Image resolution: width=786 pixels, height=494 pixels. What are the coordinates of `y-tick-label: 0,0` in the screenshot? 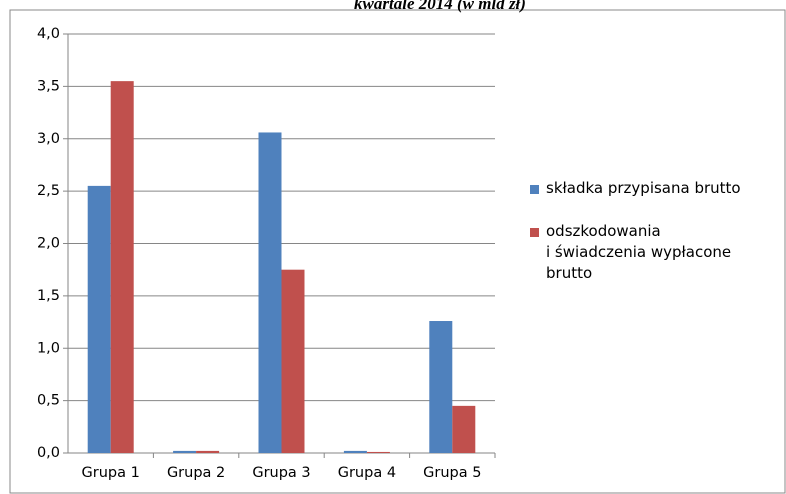 It's located at (48, 453).